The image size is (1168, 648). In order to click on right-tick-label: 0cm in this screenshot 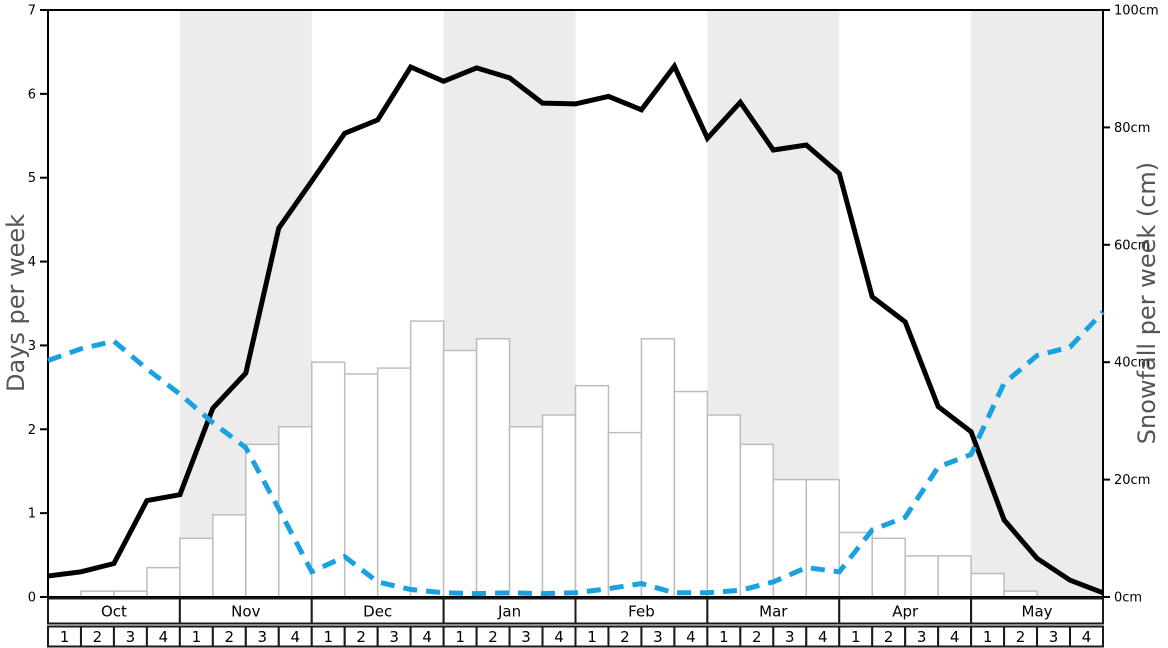, I will do `click(1128, 598)`.